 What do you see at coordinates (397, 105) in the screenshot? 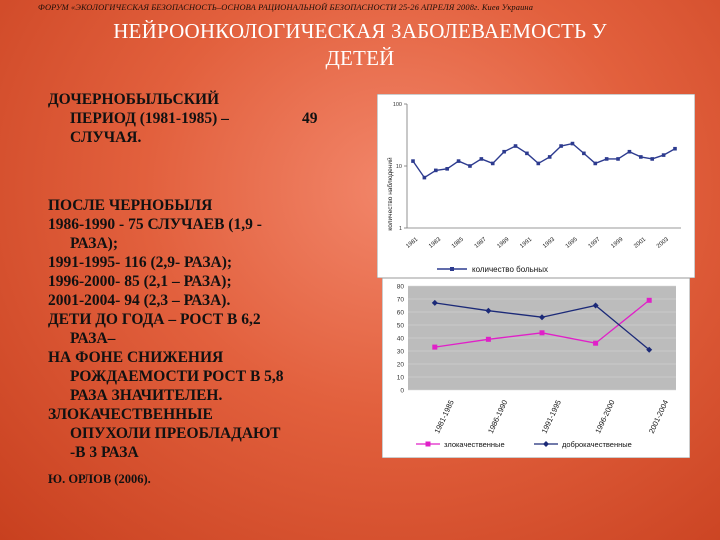
I see `y-tick-label: 100` at bounding box center [397, 105].